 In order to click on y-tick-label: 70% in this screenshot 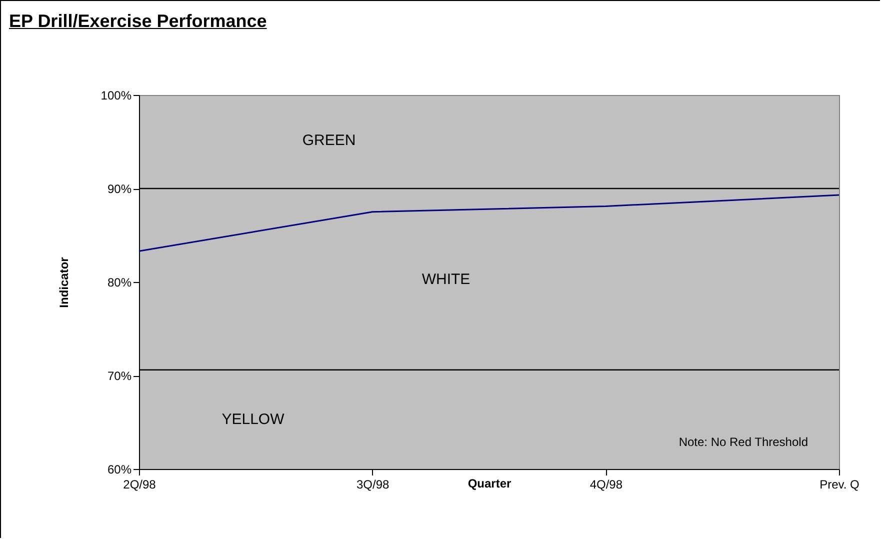, I will do `click(119, 376)`.